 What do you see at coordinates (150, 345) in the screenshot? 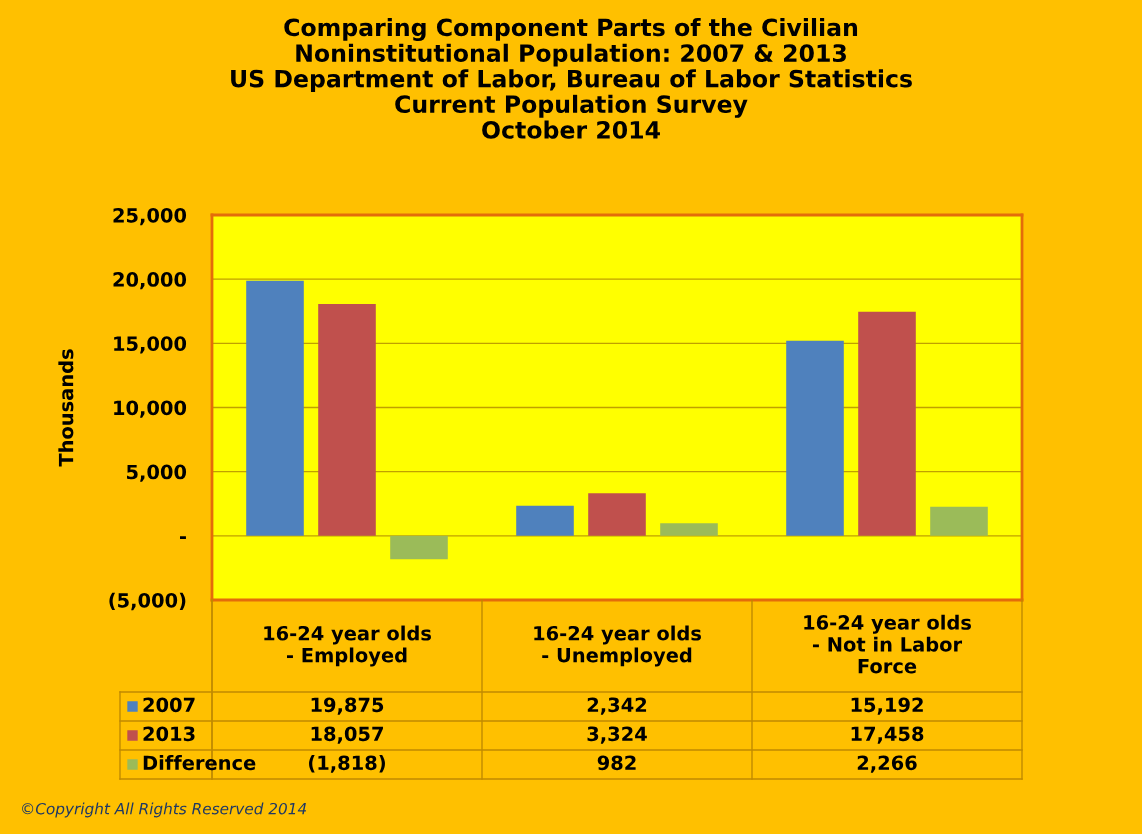
I see `y-tick-label: 15,000` at bounding box center [150, 345].